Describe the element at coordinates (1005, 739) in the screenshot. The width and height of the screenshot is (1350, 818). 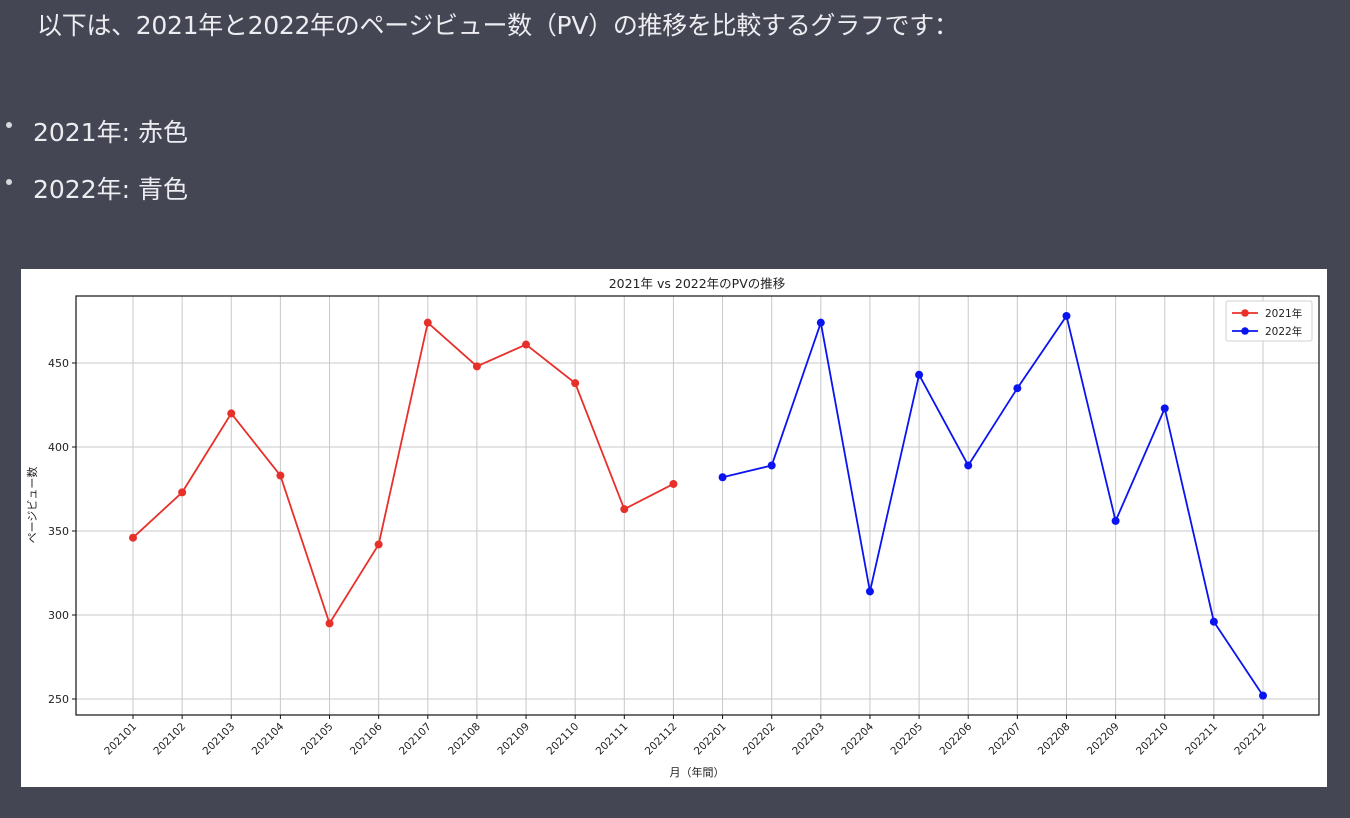
I see `x-tick-label: 202207` at that location.